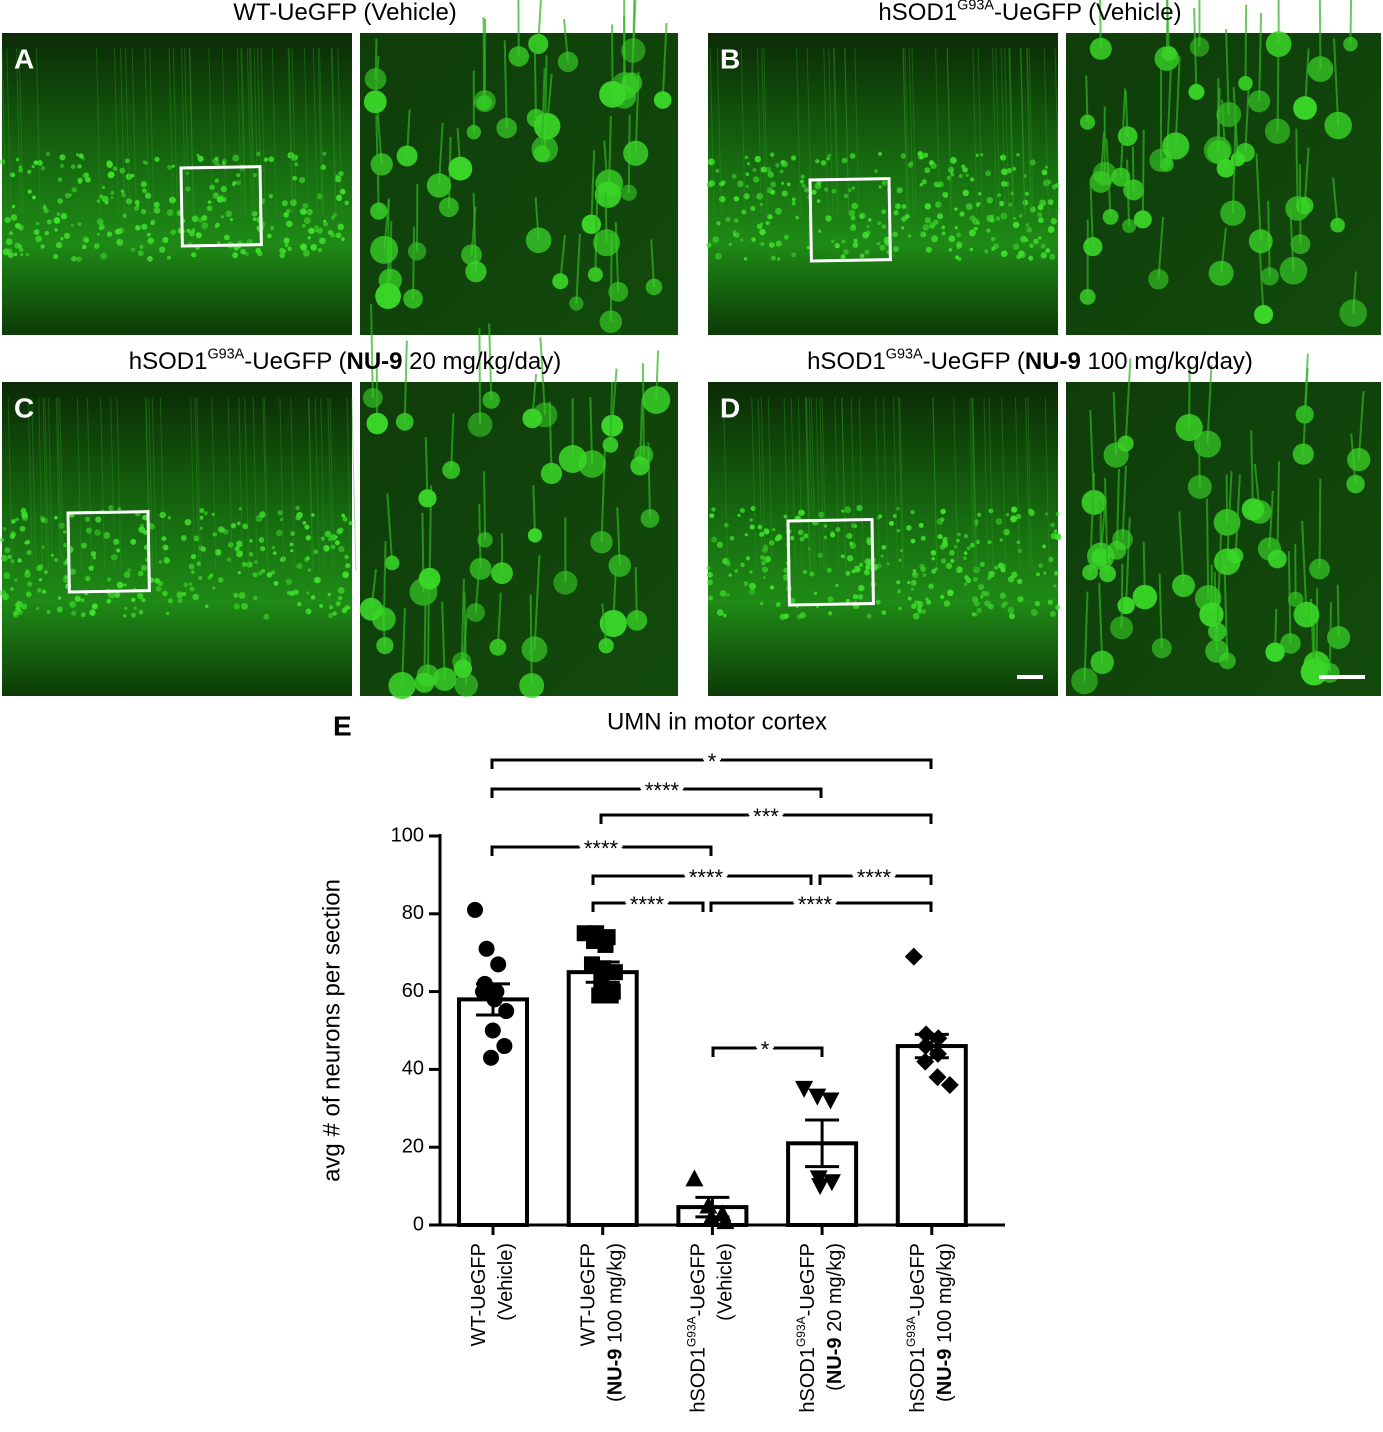 Image resolution: width=1383 pixels, height=1432 pixels. Describe the element at coordinates (345, 13) in the screenshot. I see `text-segment: WT-UeGFP (Vehicle)` at that location.